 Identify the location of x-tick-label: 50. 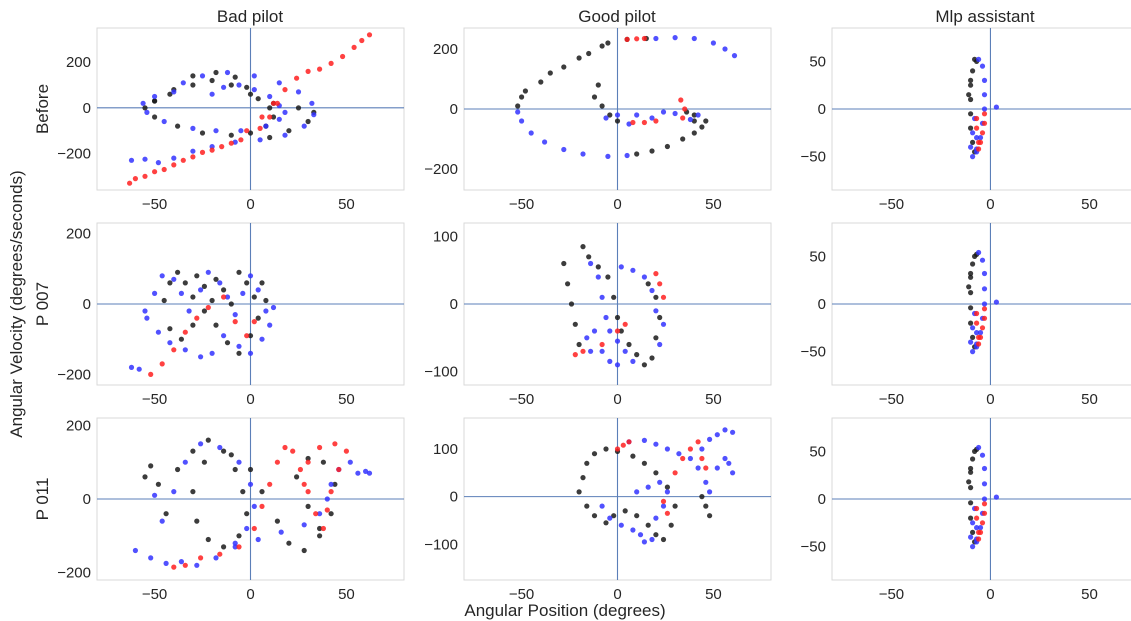
(1089, 204).